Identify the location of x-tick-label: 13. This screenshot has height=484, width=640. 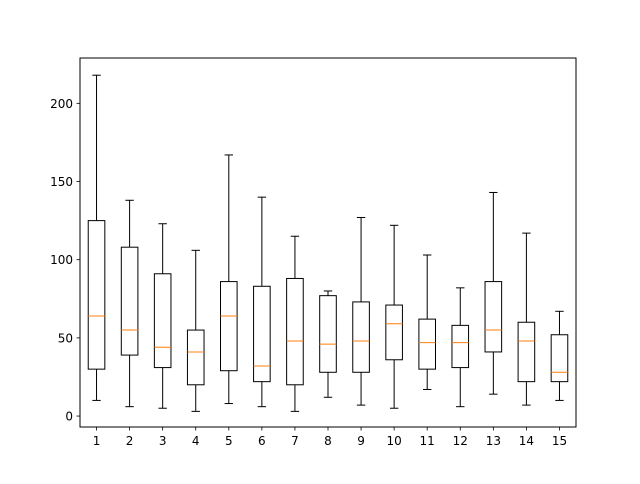
(493, 441).